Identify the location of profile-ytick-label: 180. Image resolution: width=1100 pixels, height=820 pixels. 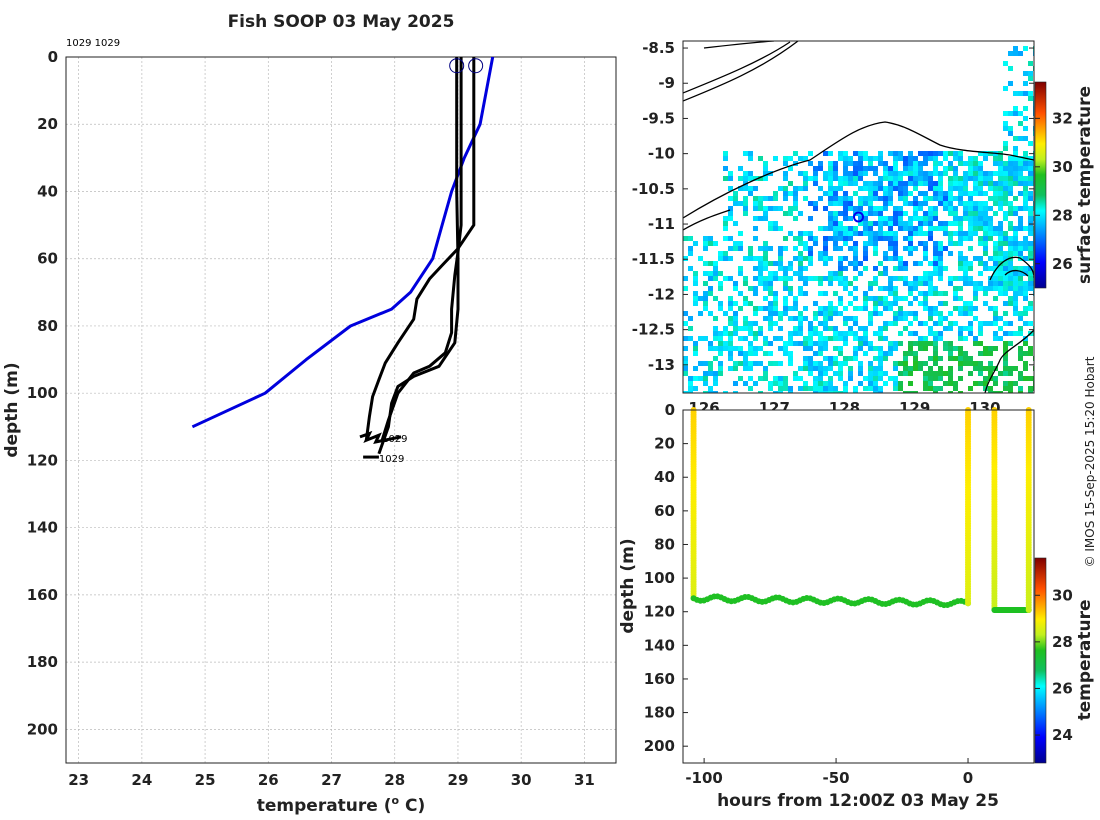
(42, 662).